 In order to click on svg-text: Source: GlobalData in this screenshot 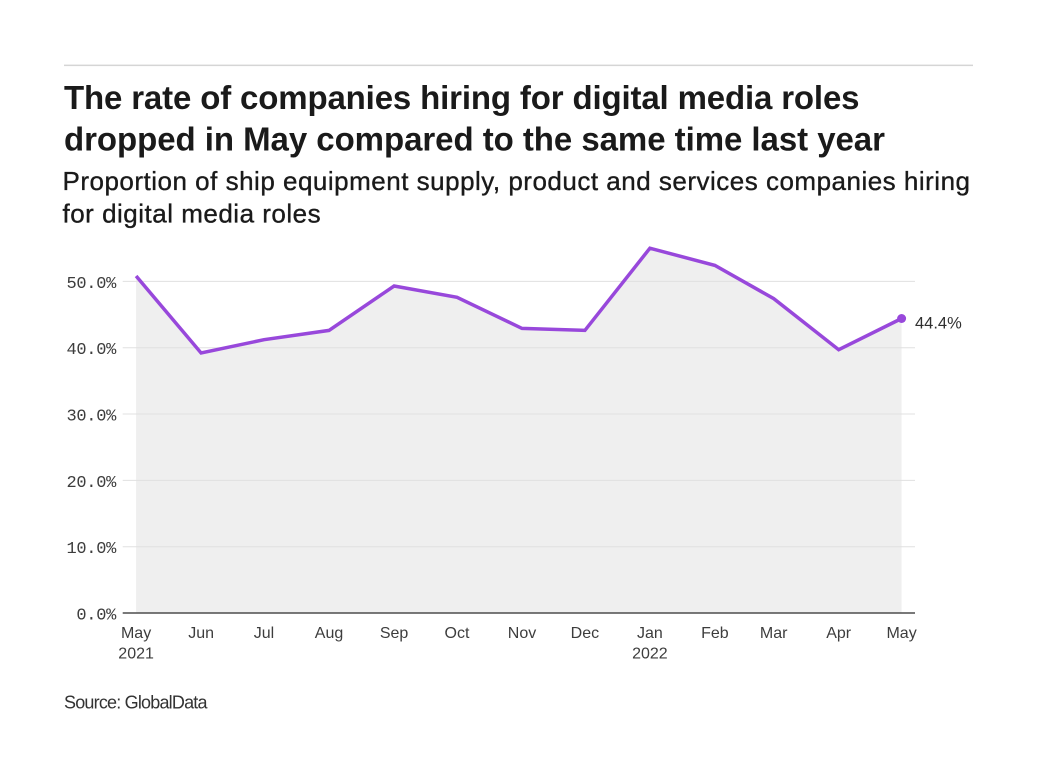, I will do `click(136, 702)`.